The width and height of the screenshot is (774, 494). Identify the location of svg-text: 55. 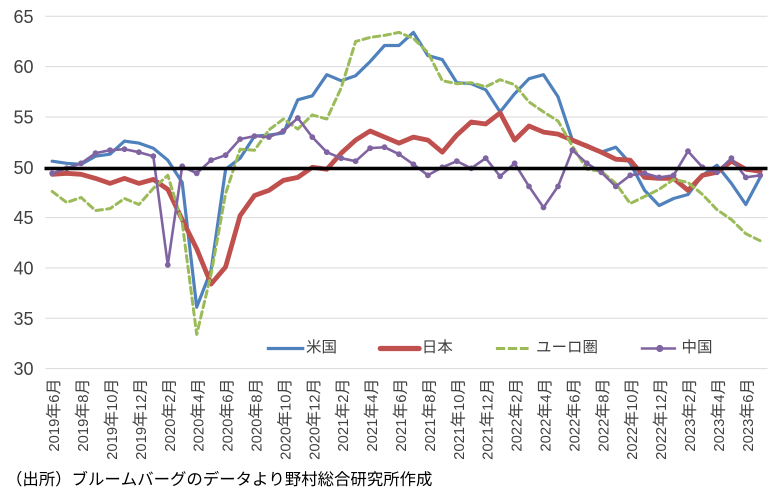
(23, 118).